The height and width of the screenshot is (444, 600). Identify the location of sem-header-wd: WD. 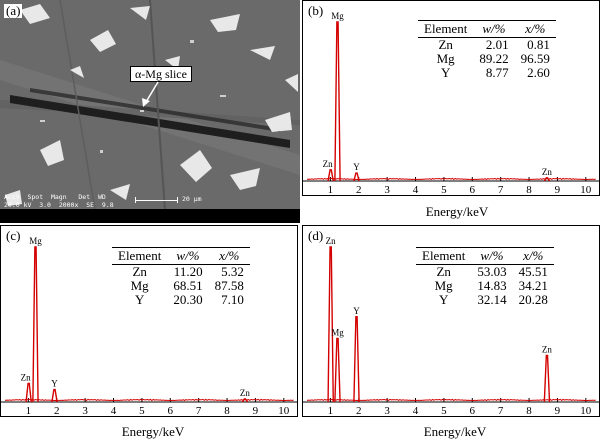
(101, 197).